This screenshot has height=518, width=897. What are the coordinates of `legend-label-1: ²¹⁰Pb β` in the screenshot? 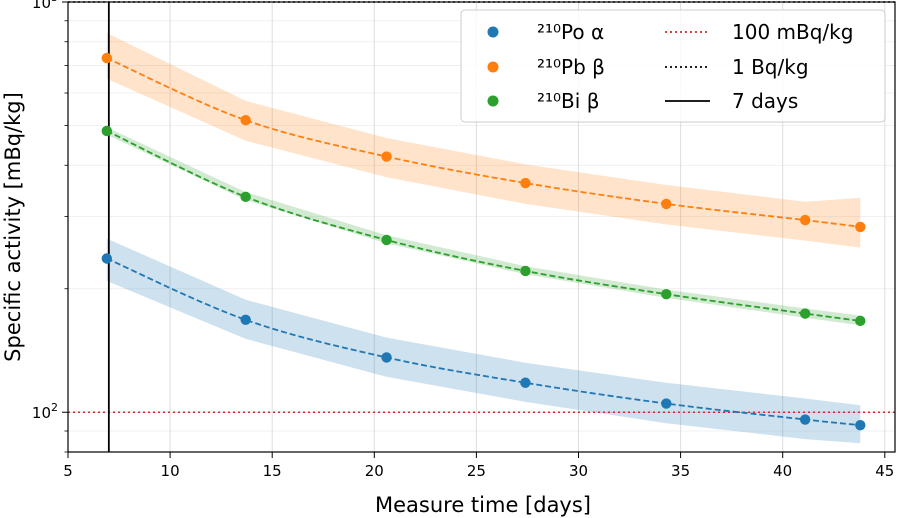 It's located at (571, 67).